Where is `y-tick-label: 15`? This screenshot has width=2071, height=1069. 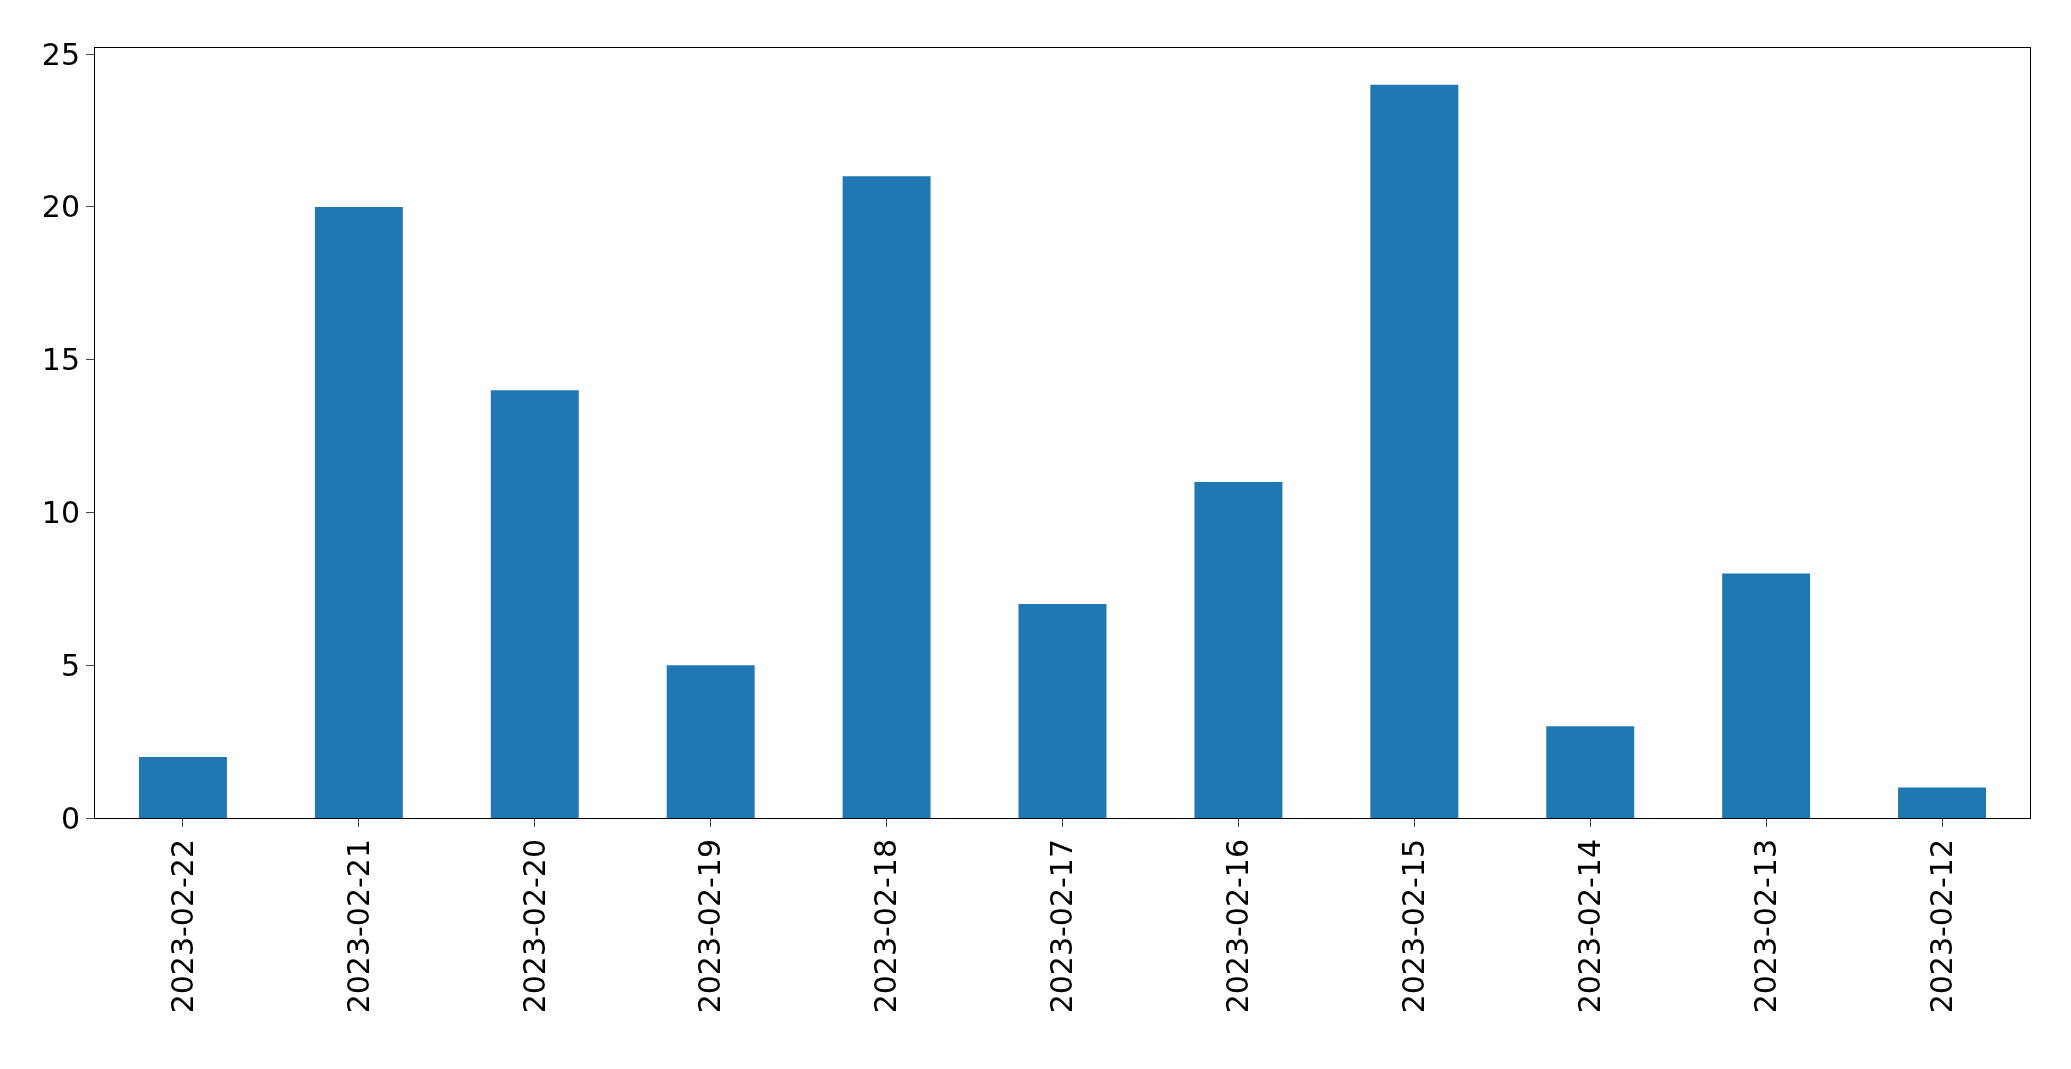
y-tick-label: 15 is located at coordinates (60, 360).